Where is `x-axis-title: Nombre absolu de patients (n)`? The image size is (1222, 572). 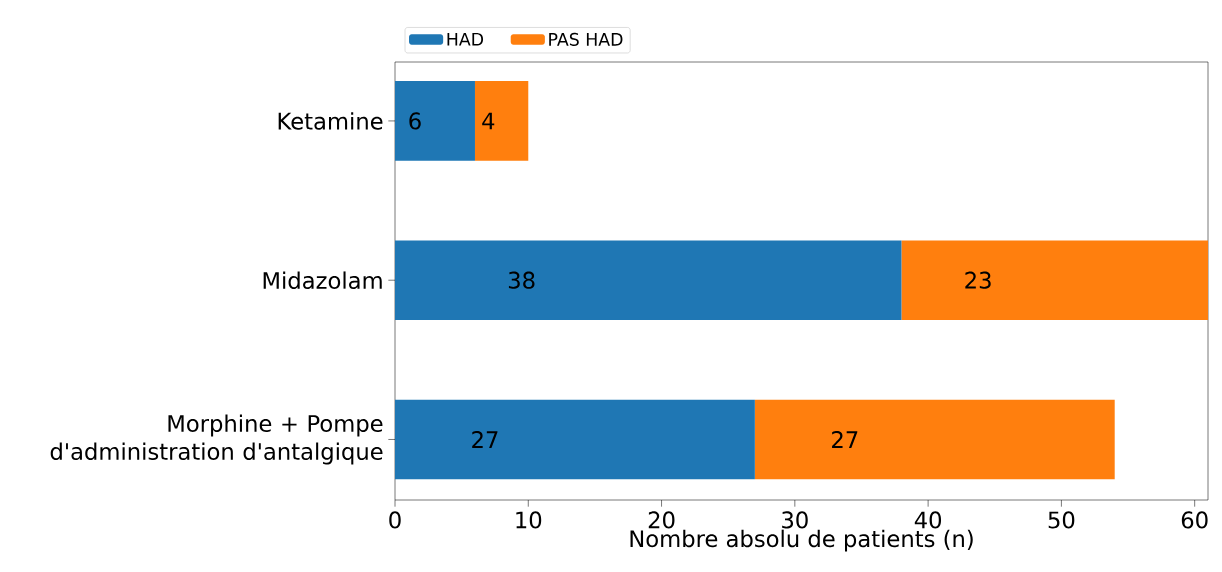
x-axis-title: Nombre absolu de patients (n) is located at coordinates (801, 540).